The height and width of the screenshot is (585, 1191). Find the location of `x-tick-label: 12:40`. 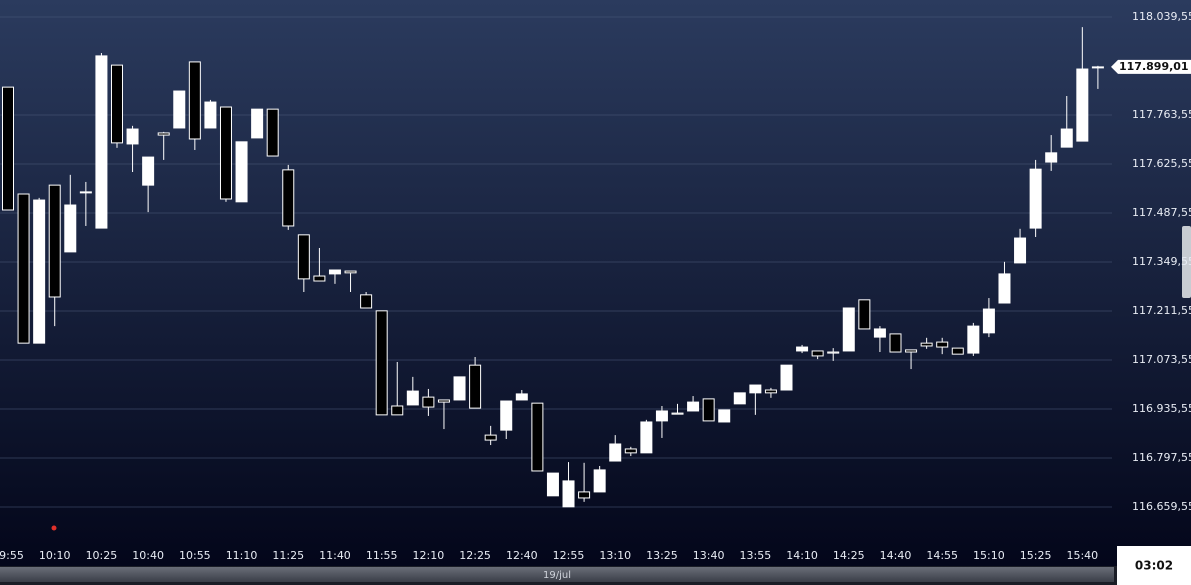

x-tick-label: 12:40 is located at coordinates (522, 555).